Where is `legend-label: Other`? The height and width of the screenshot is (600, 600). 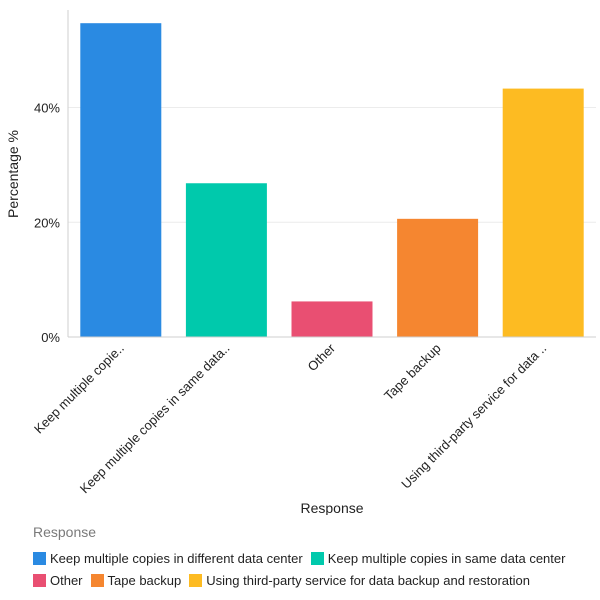
legend-label: Other is located at coordinates (66, 580).